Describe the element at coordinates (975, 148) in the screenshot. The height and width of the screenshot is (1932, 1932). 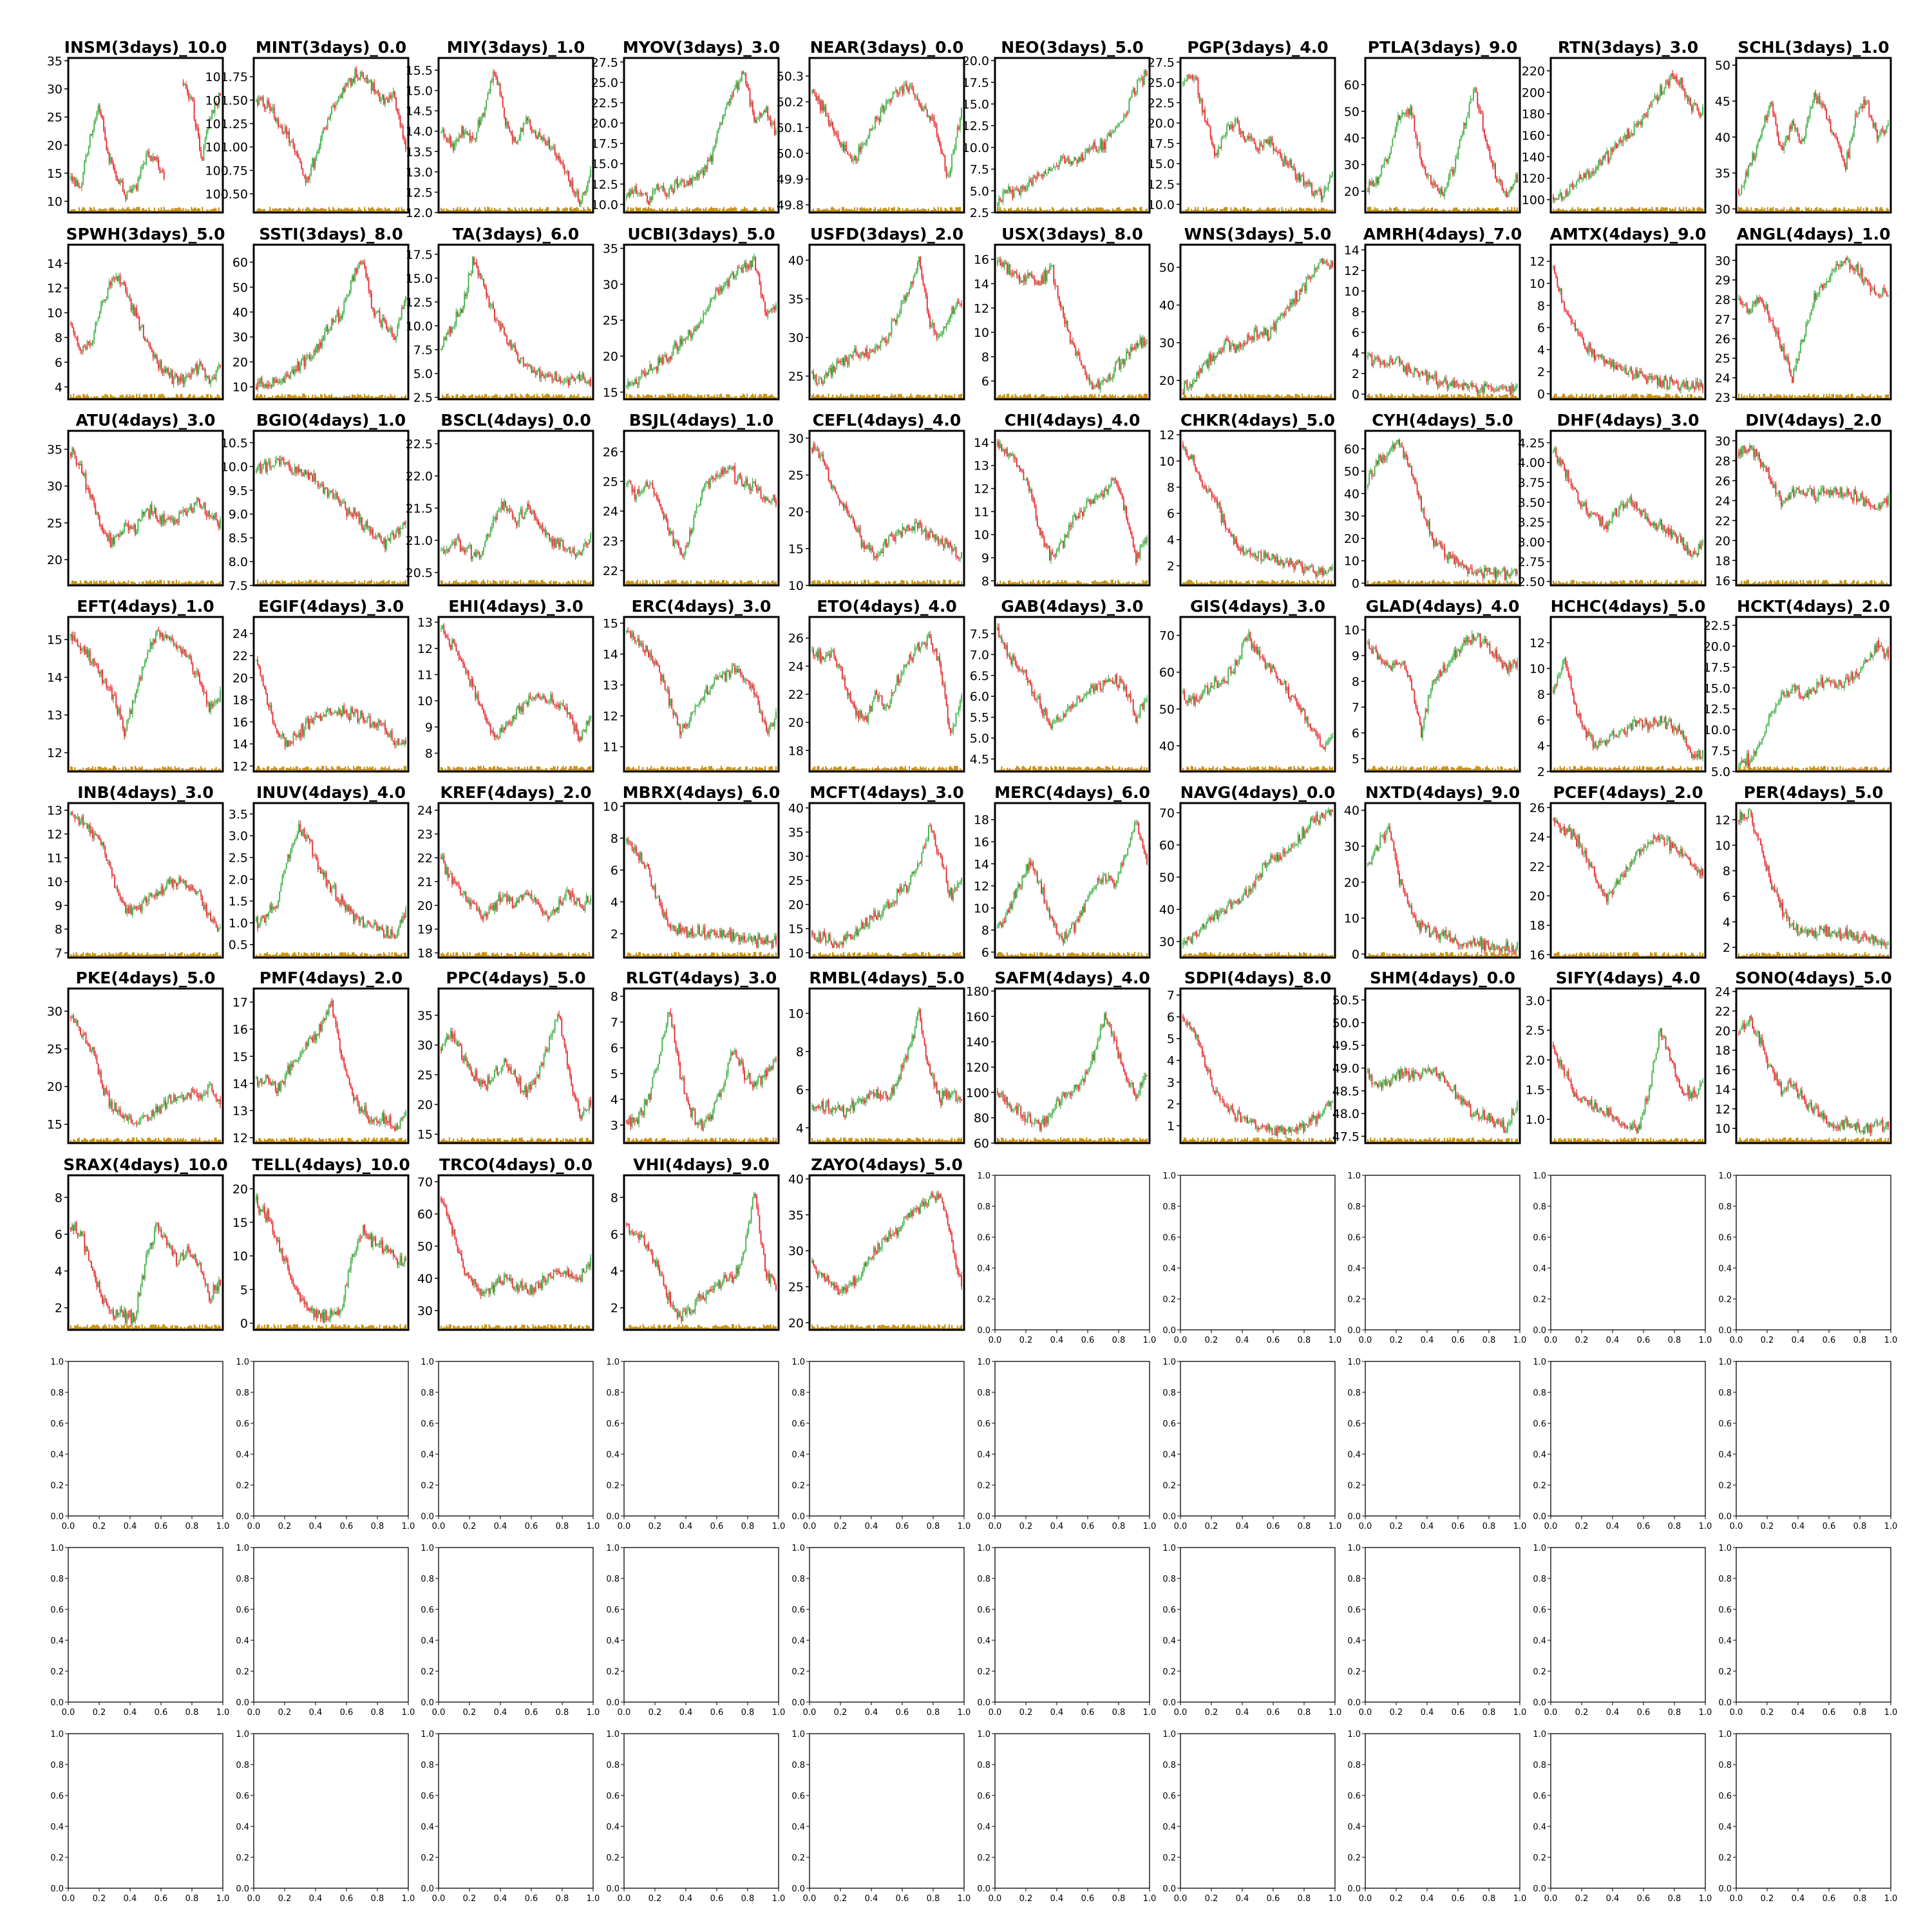
I see `y-tick-label: 10.0` at that location.